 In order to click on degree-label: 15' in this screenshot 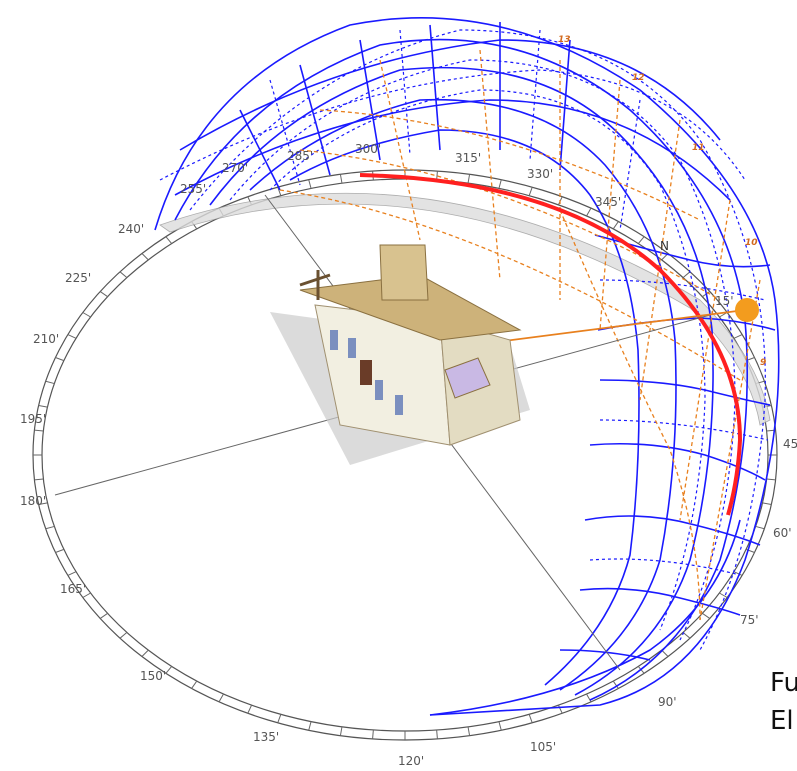, I will do `click(724, 301)`.